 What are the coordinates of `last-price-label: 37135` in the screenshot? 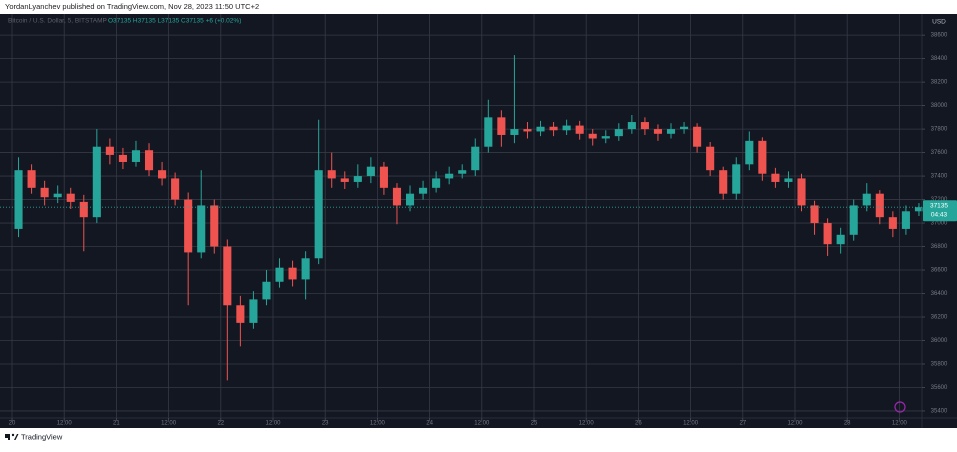 It's located at (939, 205).